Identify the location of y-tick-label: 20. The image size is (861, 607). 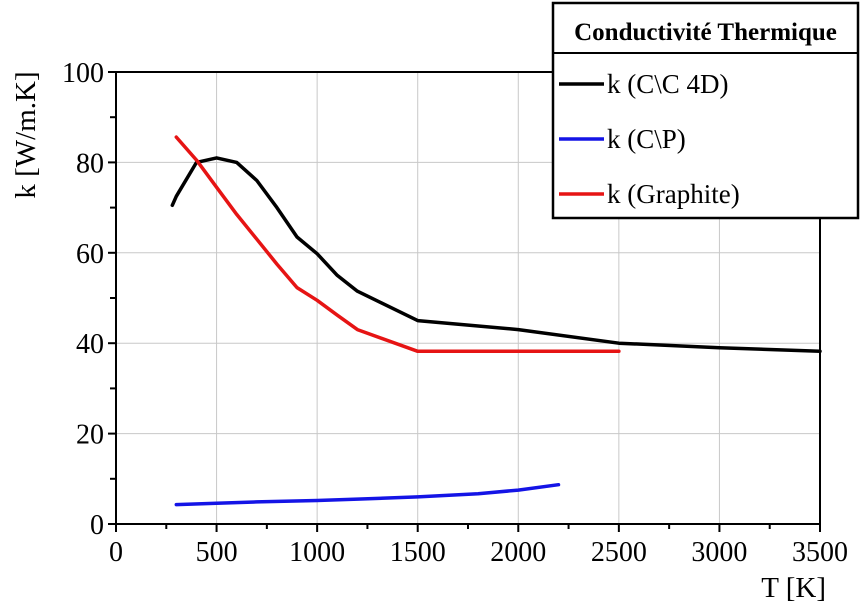
(90, 435).